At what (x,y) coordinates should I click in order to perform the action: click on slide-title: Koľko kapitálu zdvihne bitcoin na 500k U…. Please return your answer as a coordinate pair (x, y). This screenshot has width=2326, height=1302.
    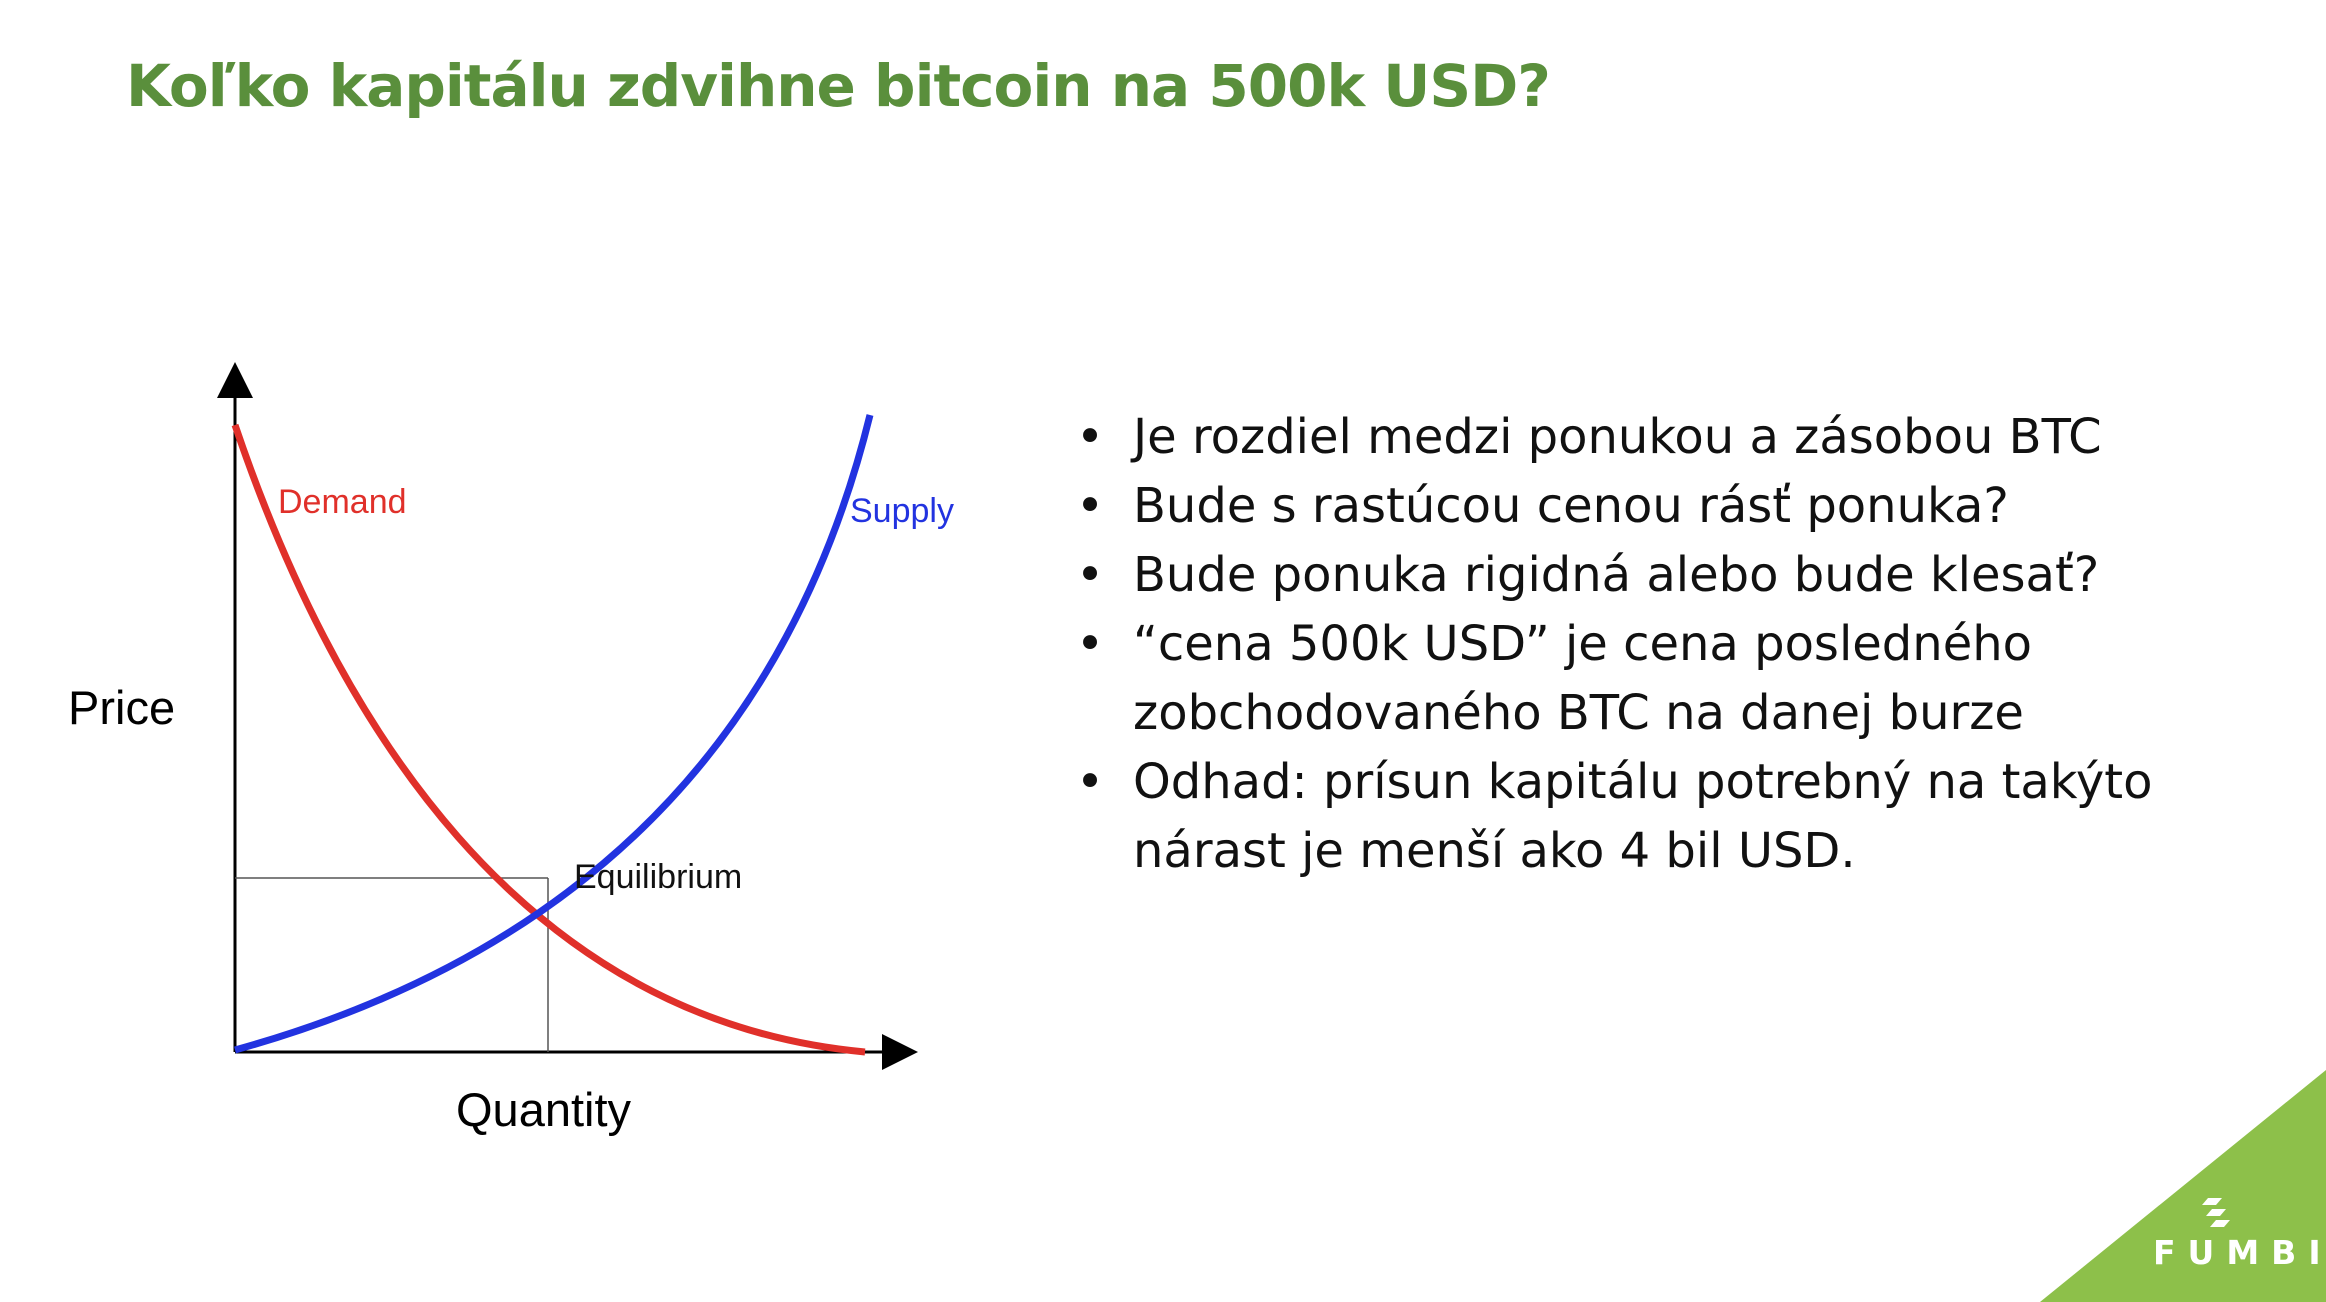
    Looking at the image, I should click on (838, 86).